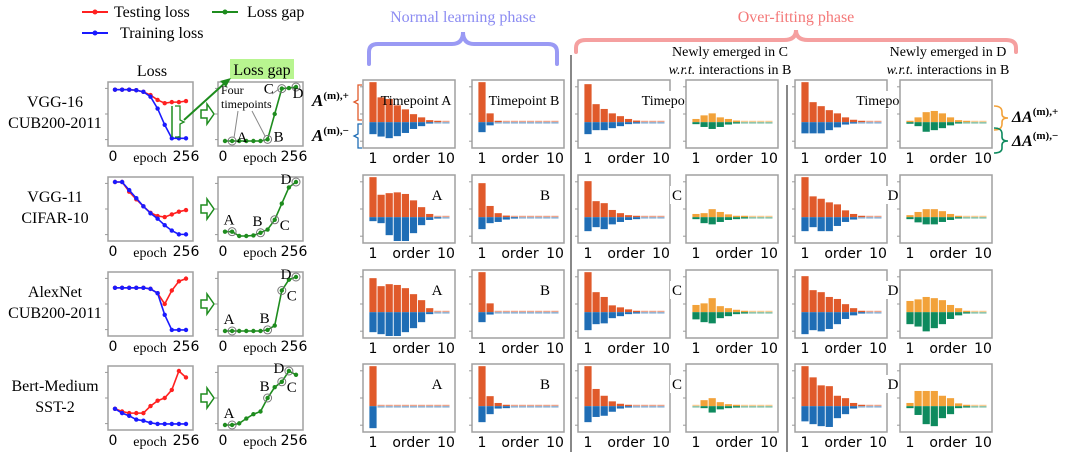  I want to click on x-axis-label: epoch, so click(149, 348).